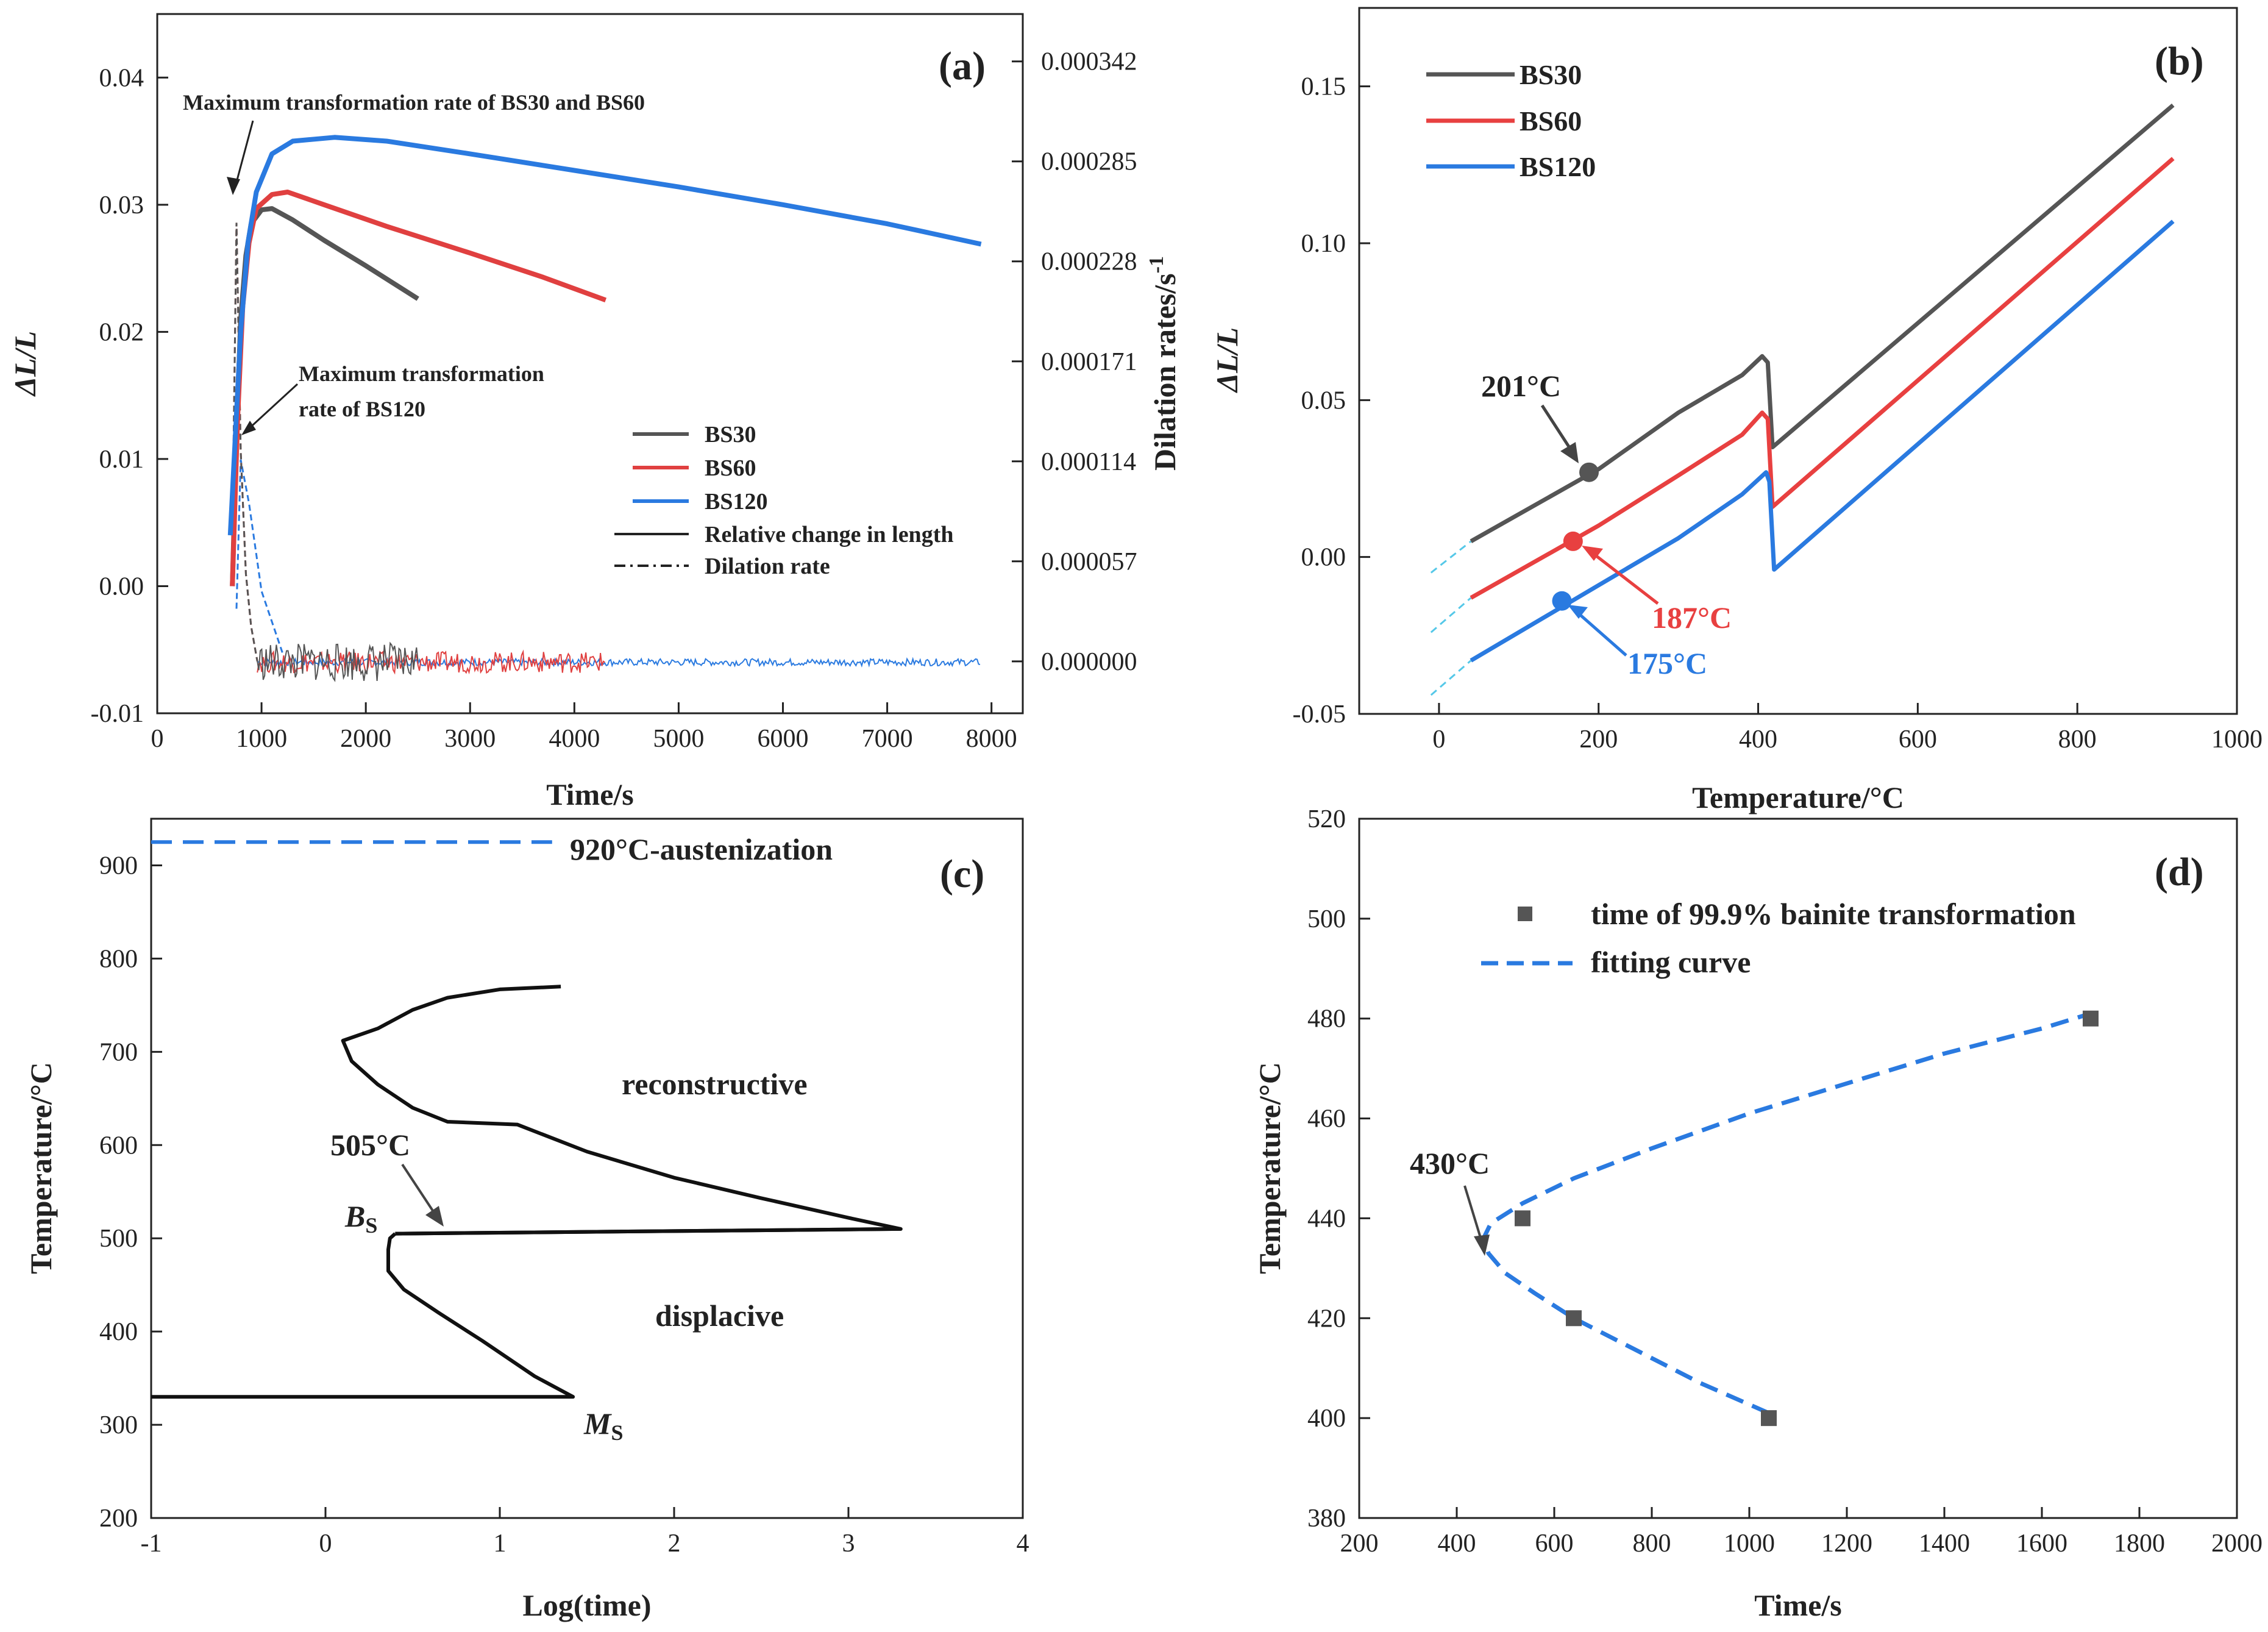 This screenshot has width=2268, height=1632. Describe the element at coordinates (991, 739) in the screenshot. I see `a-x-tick-label: 8000` at that location.